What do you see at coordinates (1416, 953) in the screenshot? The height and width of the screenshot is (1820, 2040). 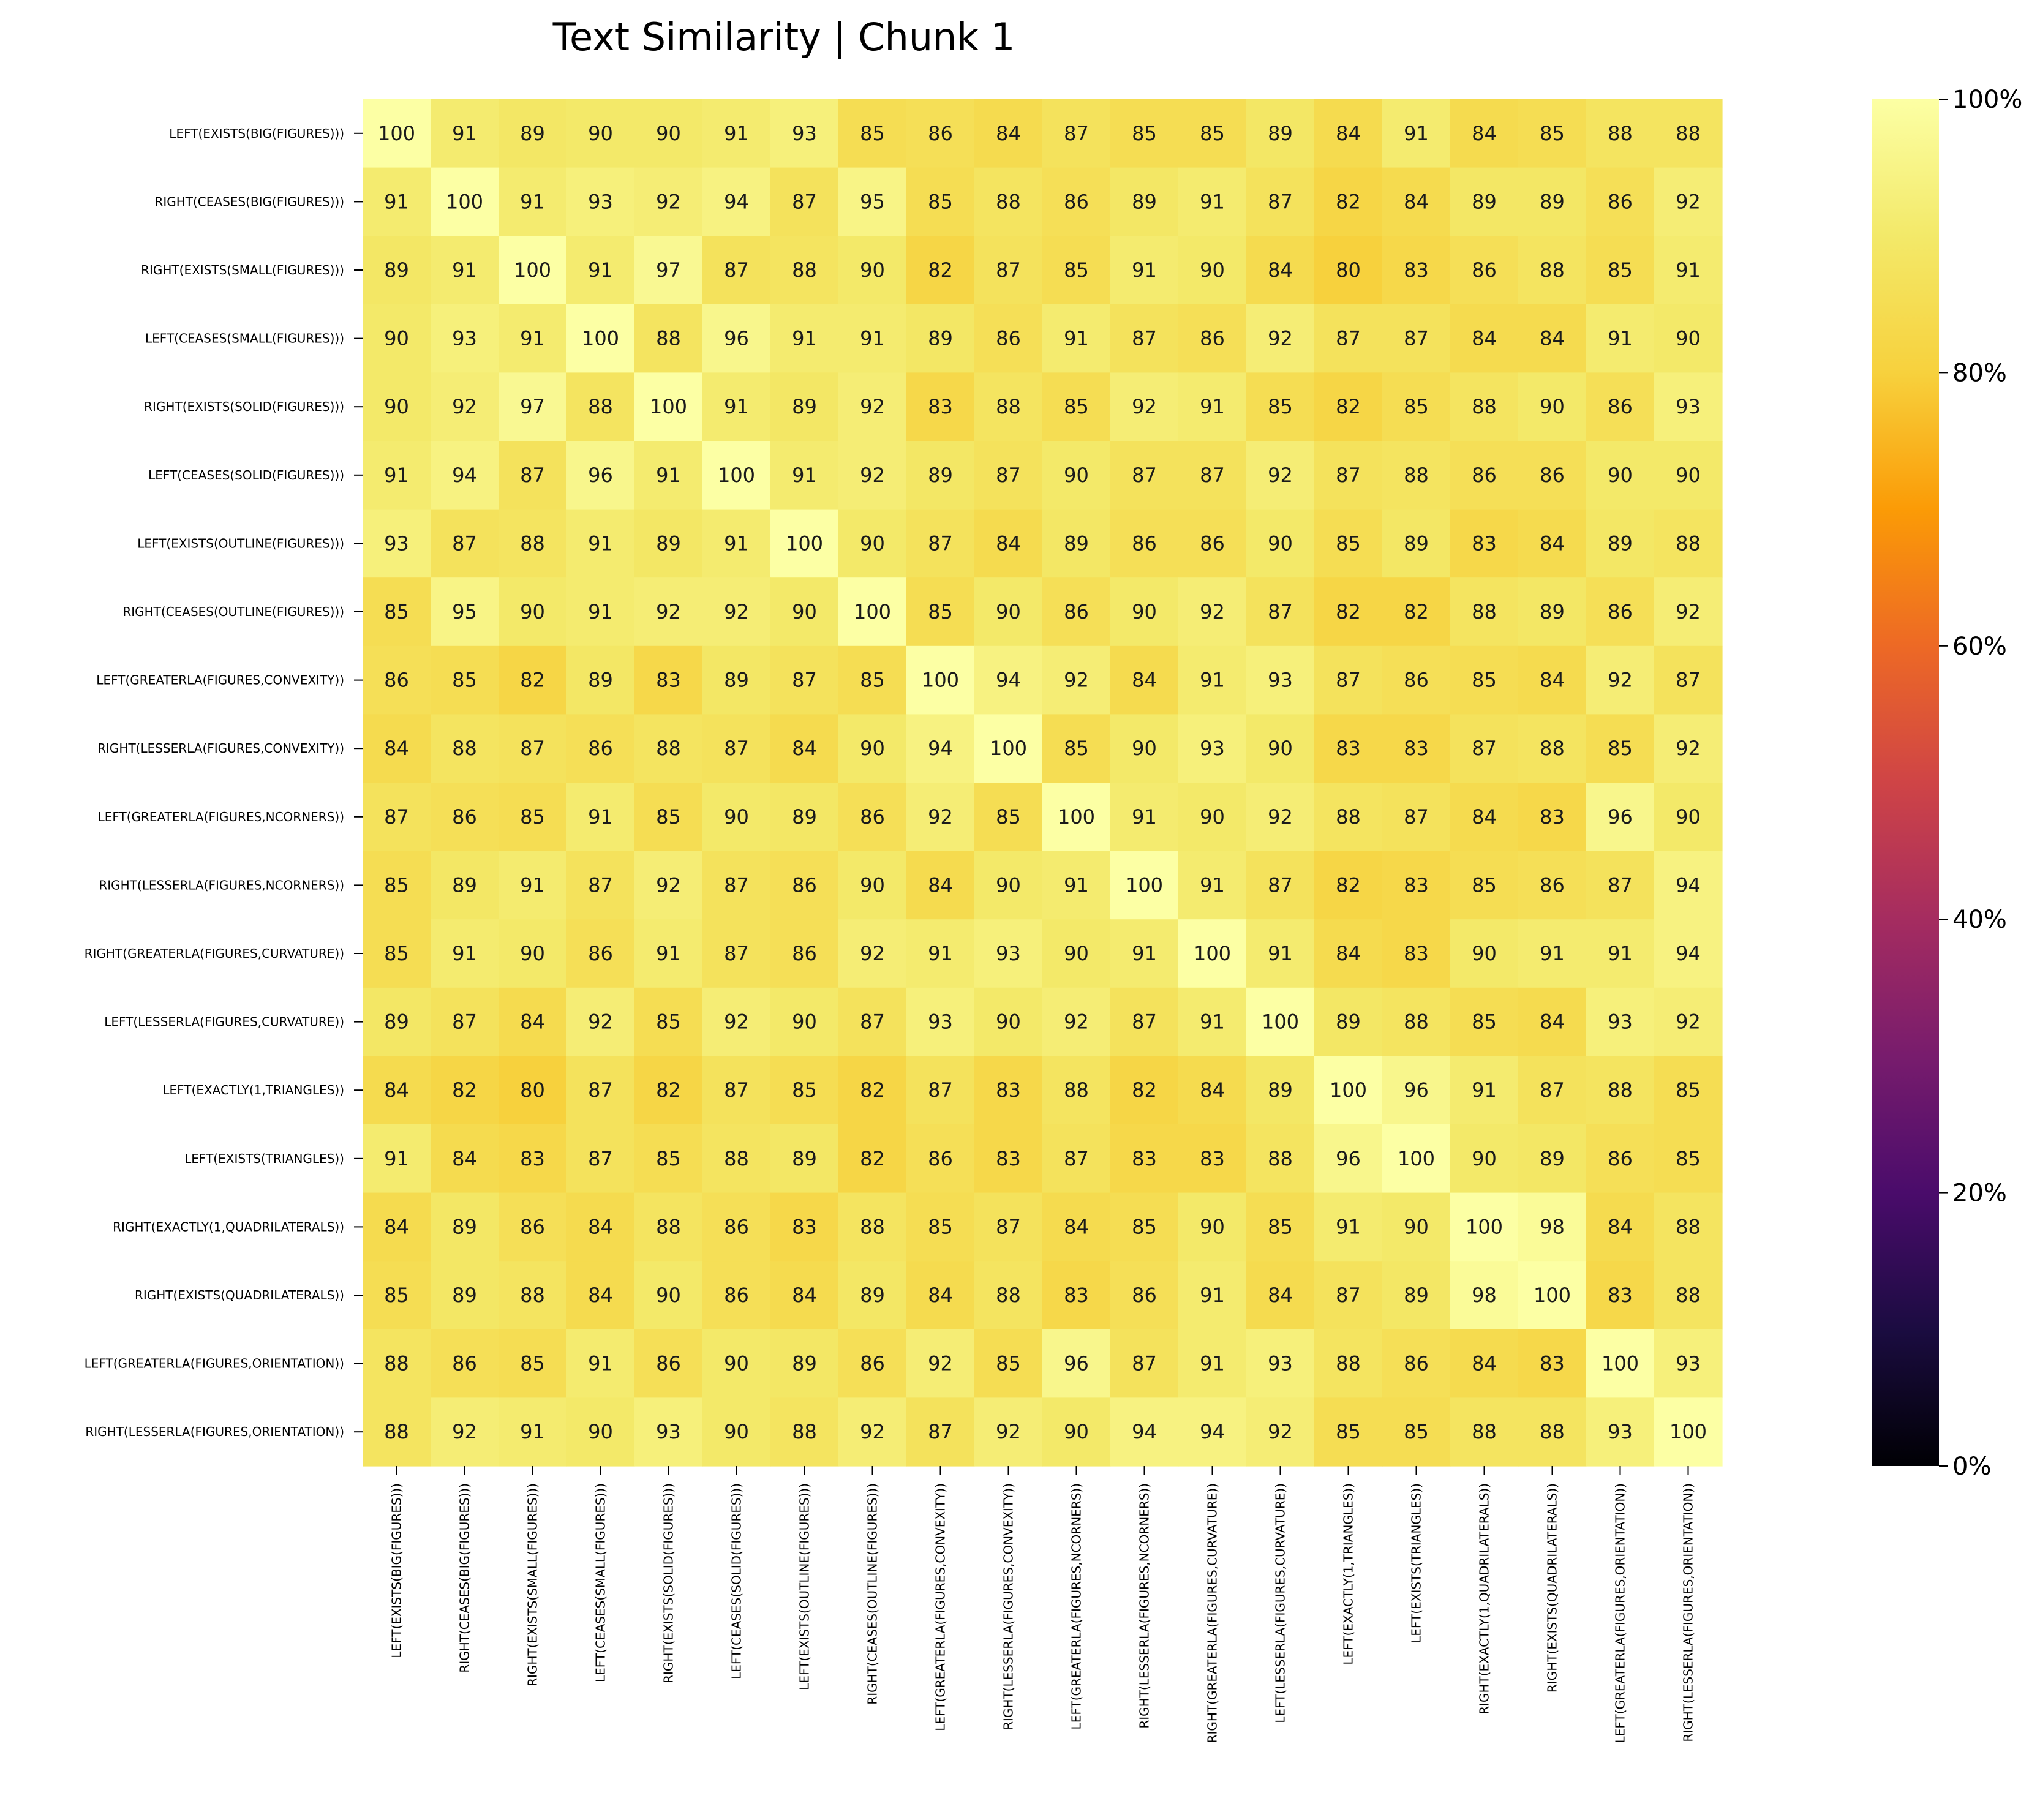 I see `cell-value-label: 83` at bounding box center [1416, 953].